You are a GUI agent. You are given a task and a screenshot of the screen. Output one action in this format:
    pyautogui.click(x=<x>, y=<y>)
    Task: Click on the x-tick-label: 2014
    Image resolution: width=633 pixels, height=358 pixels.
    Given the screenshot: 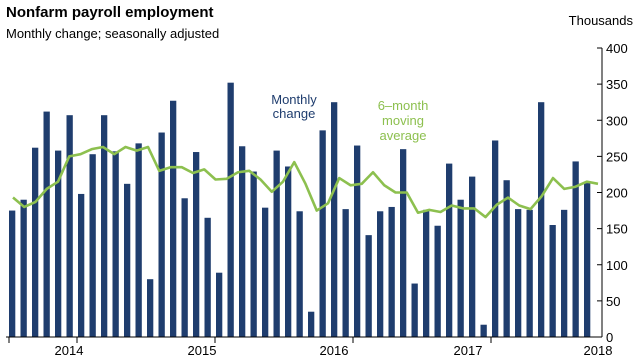 What is the action you would take?
    pyautogui.click(x=69, y=350)
    